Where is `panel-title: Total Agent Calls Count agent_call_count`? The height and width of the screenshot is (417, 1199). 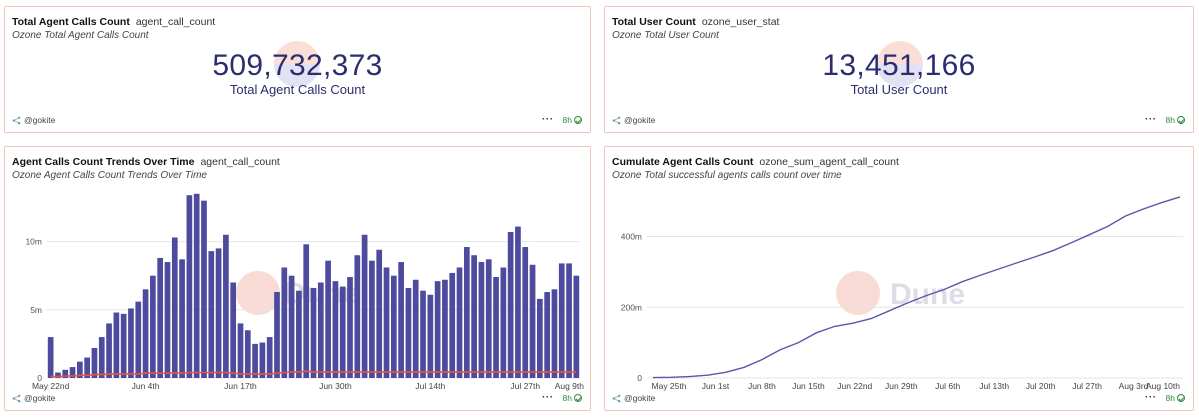
panel-title: Total Agent Calls Count agent_call_count is located at coordinates (113, 22).